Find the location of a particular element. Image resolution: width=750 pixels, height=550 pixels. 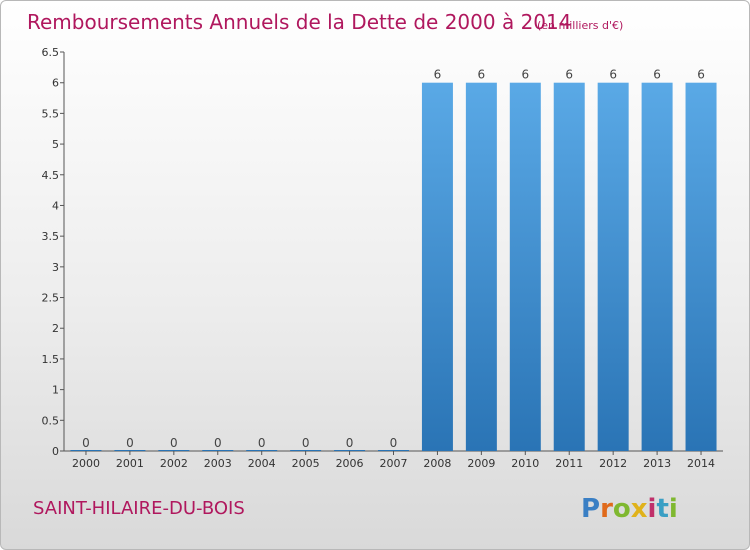

proxiti-logo: Proxiti is located at coordinates (629, 509).